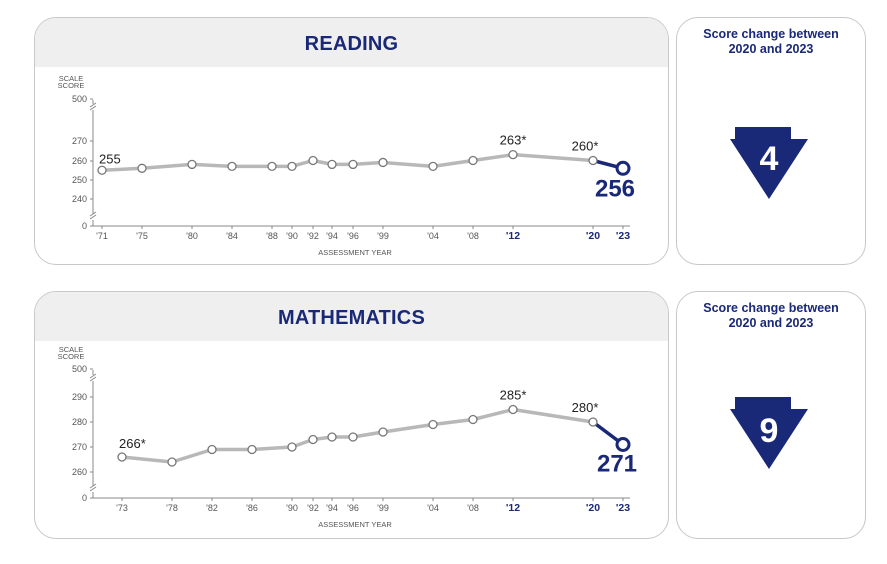 Image resolution: width=887 pixels, height=564 pixels. I want to click on reading-y-tick-label: 0, so click(84, 226).